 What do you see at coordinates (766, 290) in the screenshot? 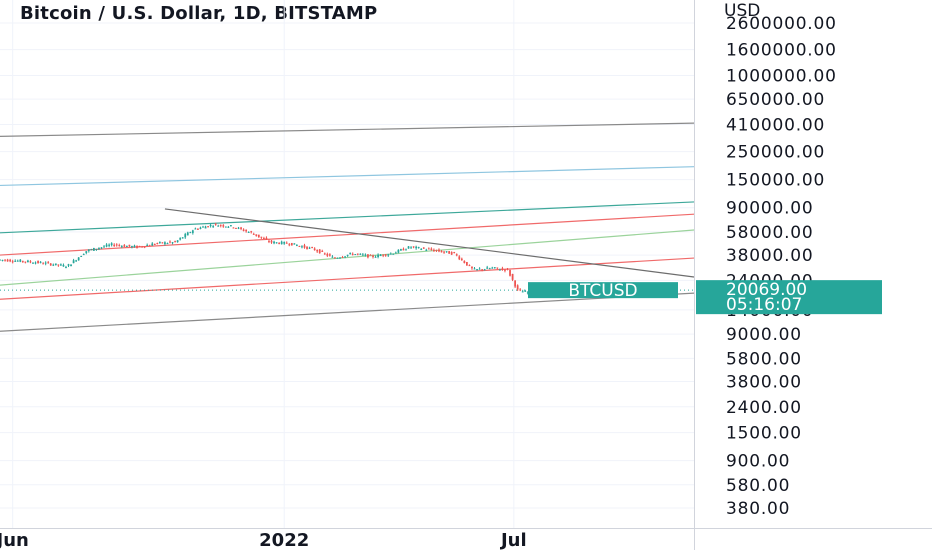
I see `price-badge-text: 20069.00` at bounding box center [766, 290].